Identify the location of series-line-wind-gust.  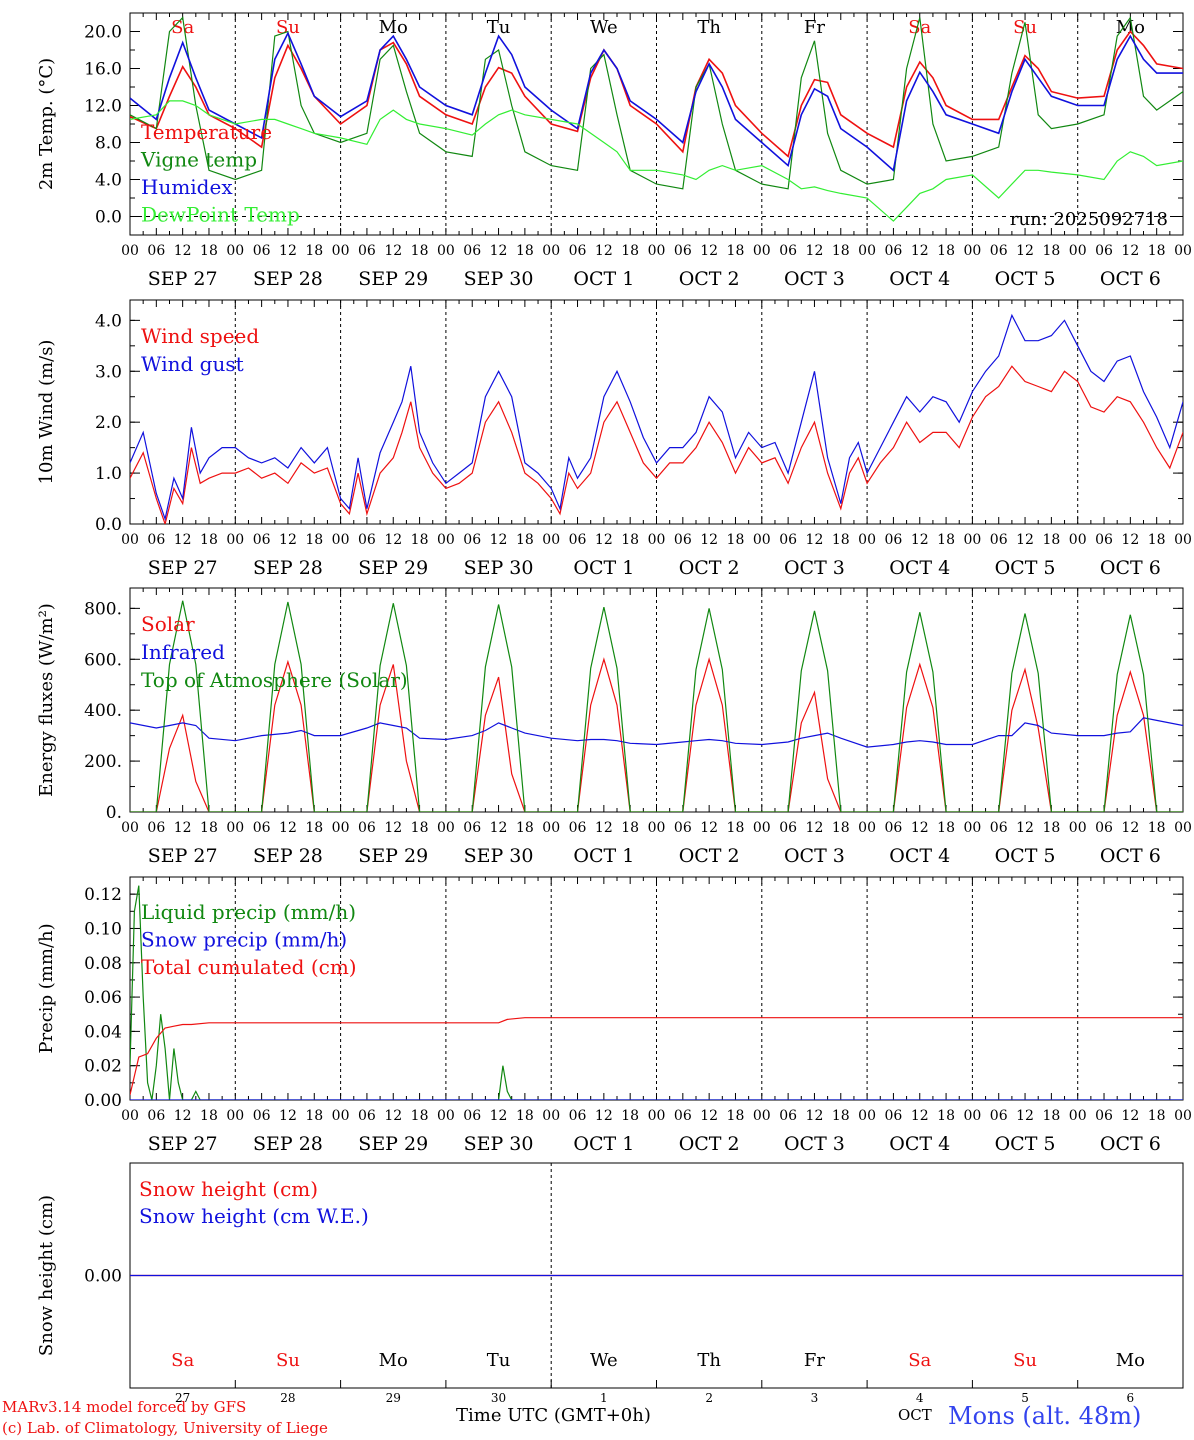
(656, 417).